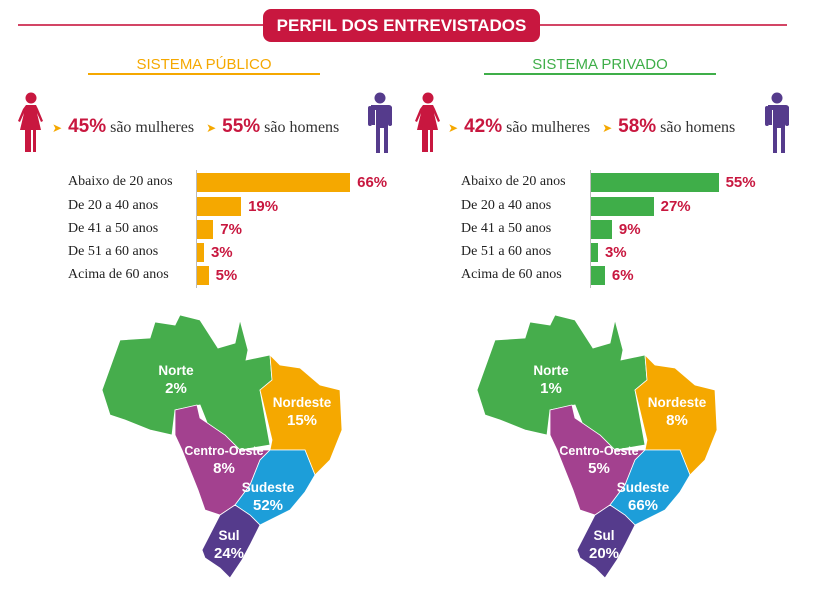  I want to click on bar-value-label: 6%, so click(622, 275).